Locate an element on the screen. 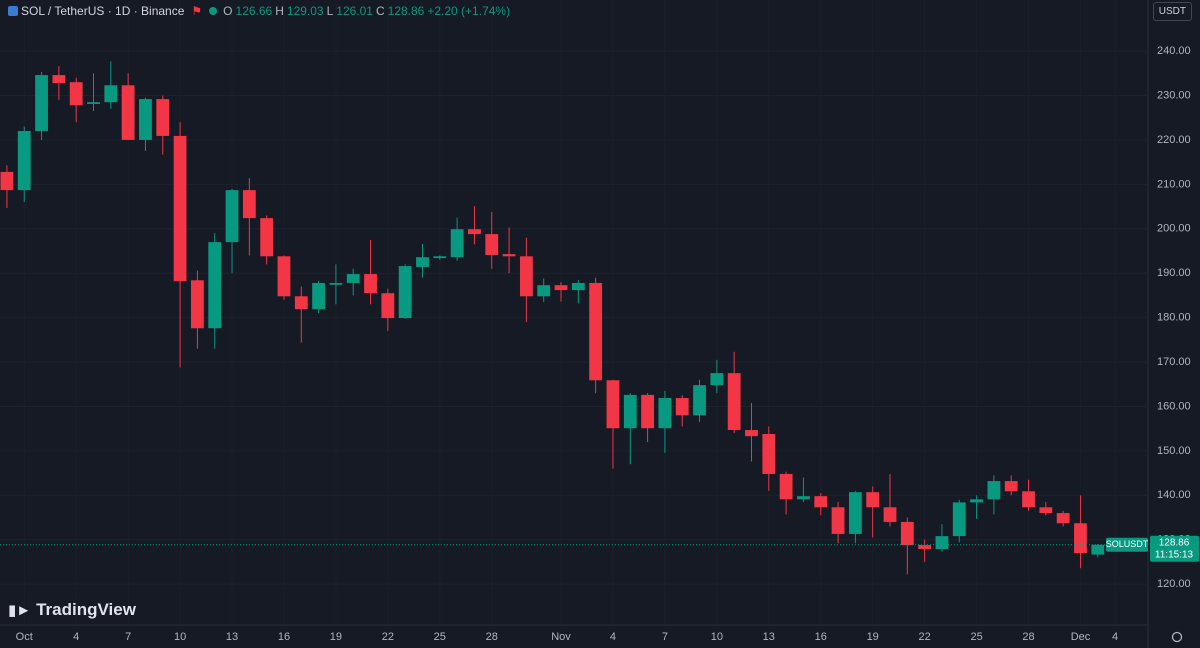 This screenshot has height=648, width=1200. price-tag is located at coordinates (1174, 548).